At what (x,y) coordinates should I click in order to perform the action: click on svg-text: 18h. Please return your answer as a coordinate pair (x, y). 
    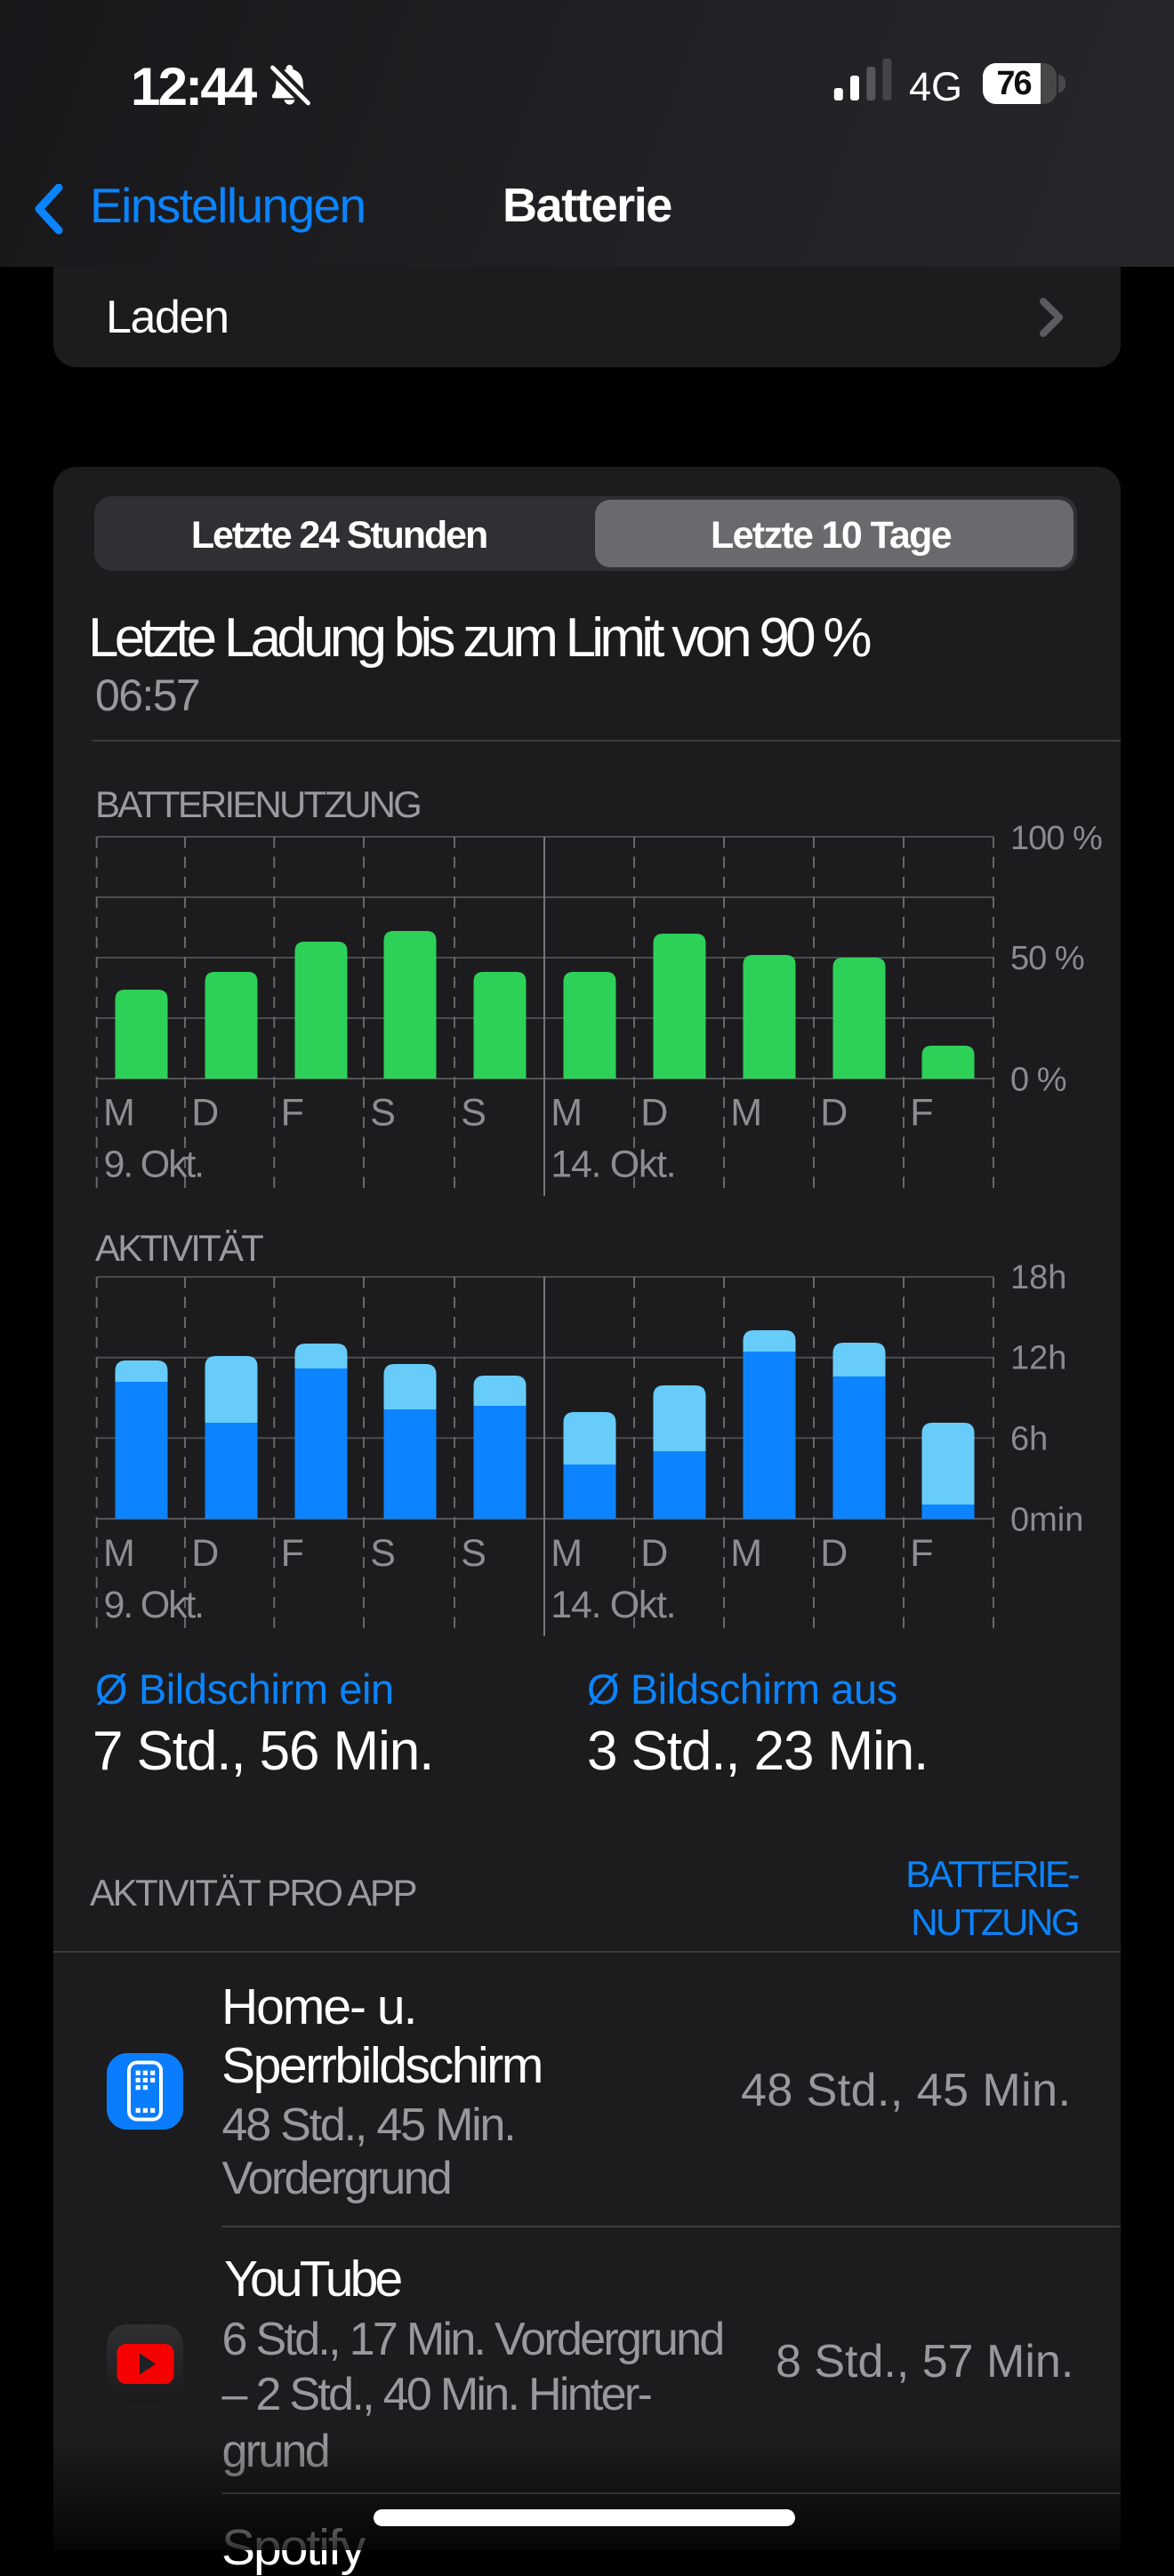
    Looking at the image, I should click on (1038, 1277).